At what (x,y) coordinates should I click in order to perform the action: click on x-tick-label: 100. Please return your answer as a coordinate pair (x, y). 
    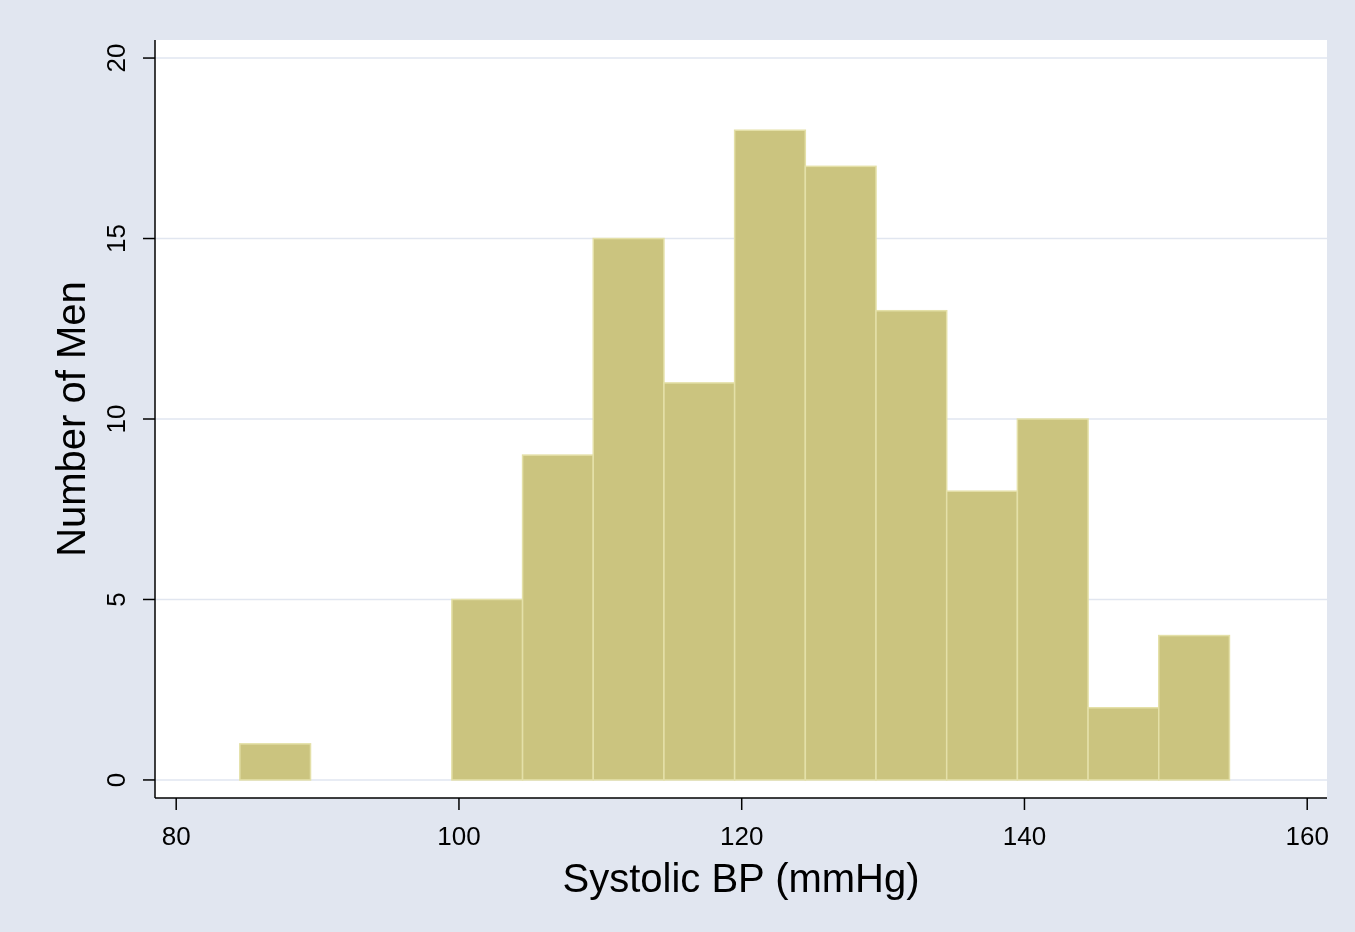
    Looking at the image, I should click on (459, 836).